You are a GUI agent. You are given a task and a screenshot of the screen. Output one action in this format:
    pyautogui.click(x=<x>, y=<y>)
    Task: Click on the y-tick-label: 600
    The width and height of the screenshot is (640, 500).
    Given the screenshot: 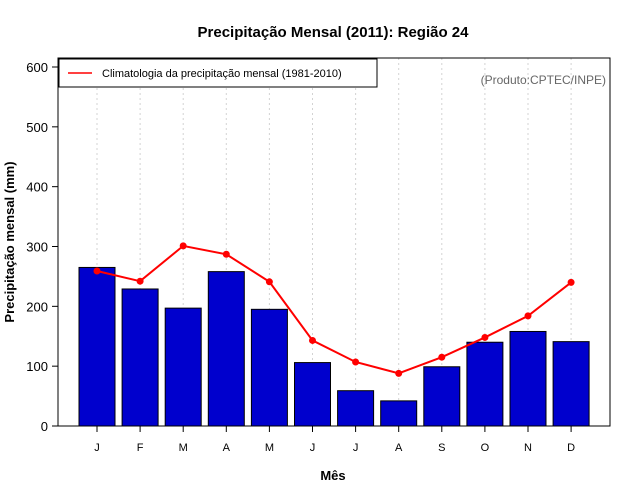 What is the action you would take?
    pyautogui.click(x=37, y=67)
    